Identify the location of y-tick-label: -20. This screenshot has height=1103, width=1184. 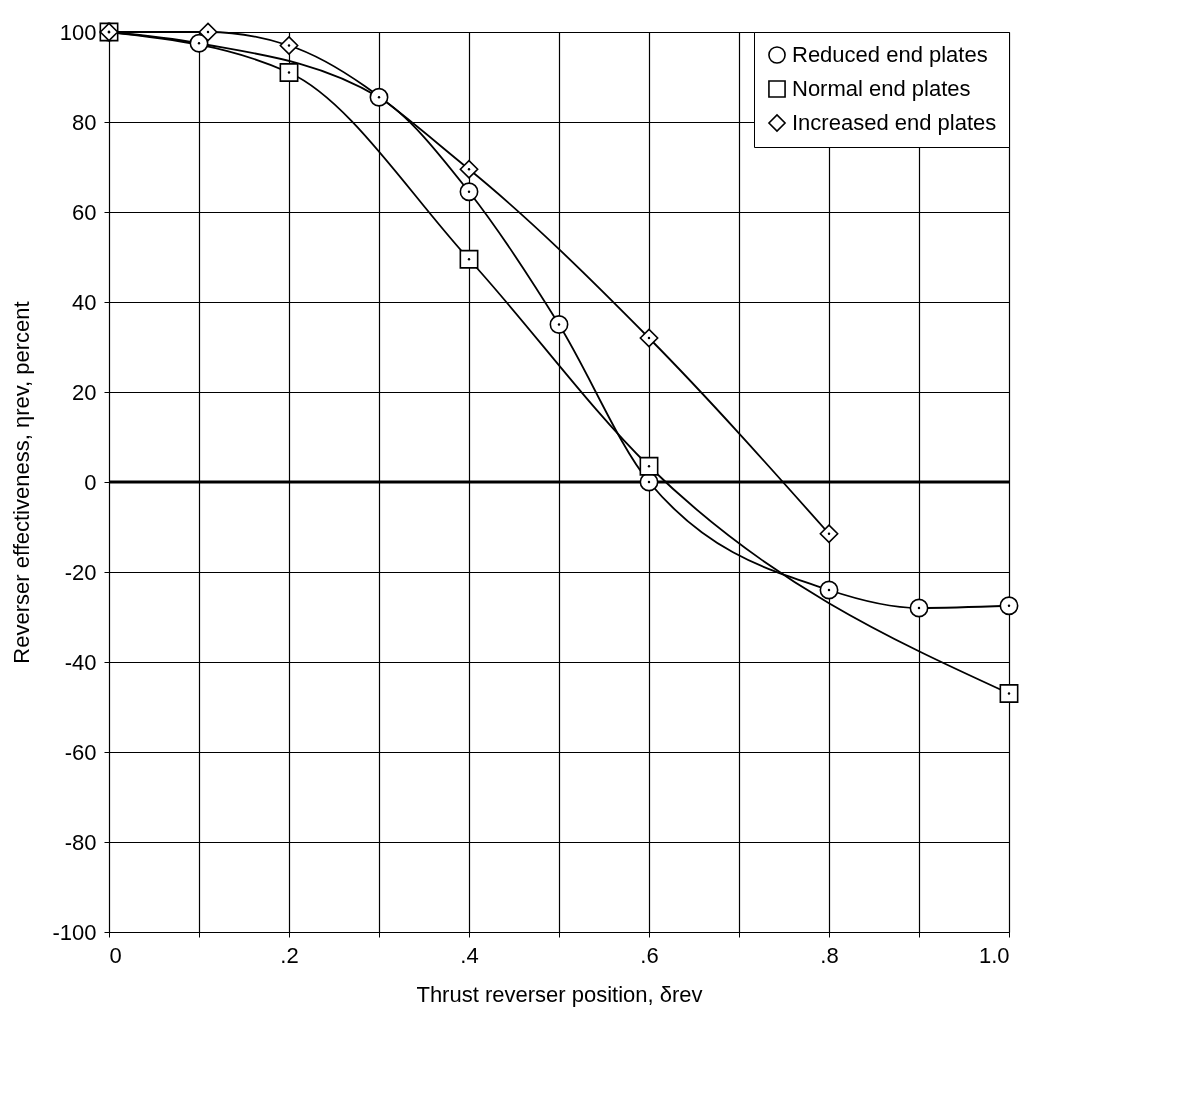
(80, 572).